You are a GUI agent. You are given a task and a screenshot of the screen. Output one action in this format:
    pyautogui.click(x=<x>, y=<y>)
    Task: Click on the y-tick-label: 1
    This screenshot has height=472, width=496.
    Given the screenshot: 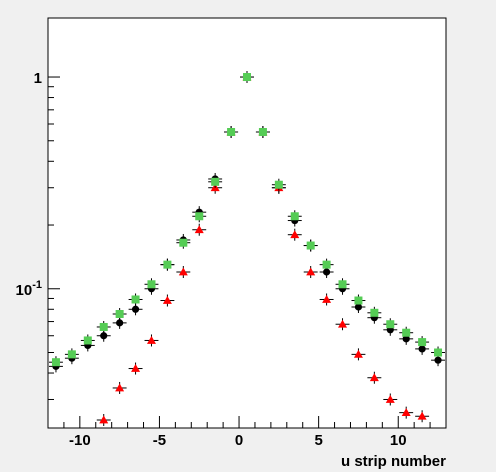 What is the action you would take?
    pyautogui.click(x=38, y=78)
    